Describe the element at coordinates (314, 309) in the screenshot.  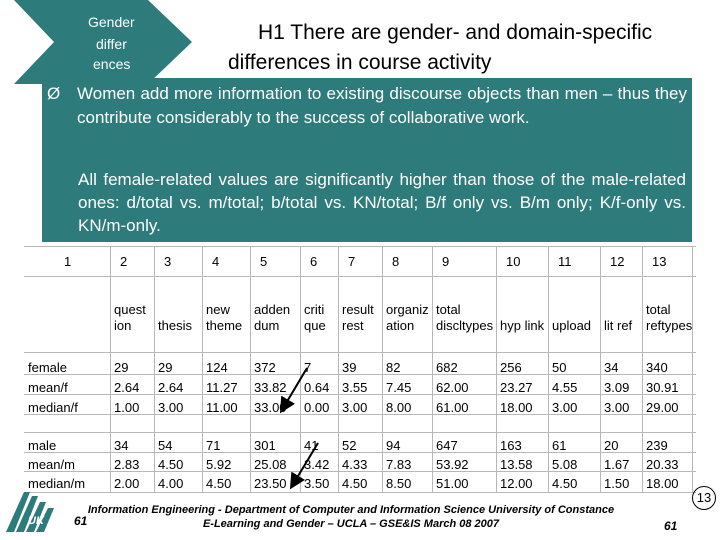
I see `column-header: criti` at that location.